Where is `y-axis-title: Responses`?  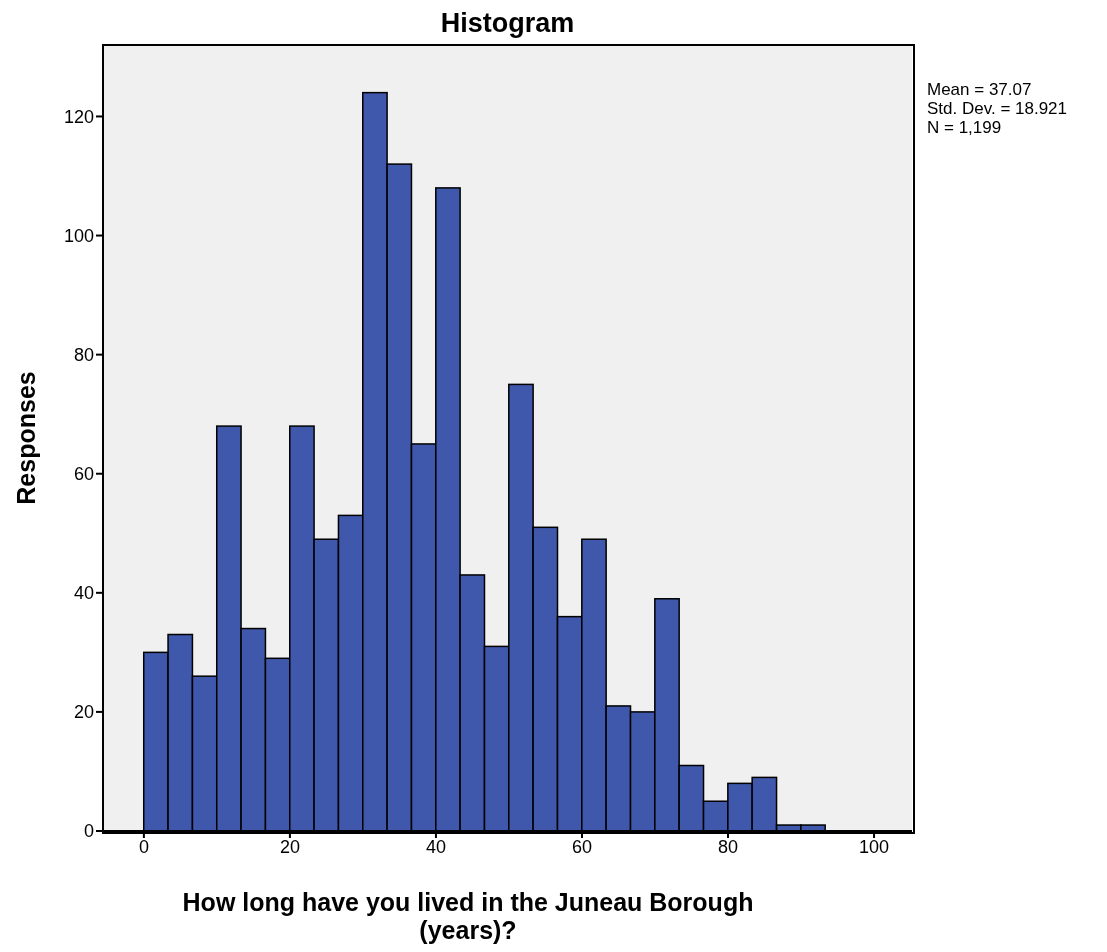 y-axis-title: Responses is located at coordinates (25, 438).